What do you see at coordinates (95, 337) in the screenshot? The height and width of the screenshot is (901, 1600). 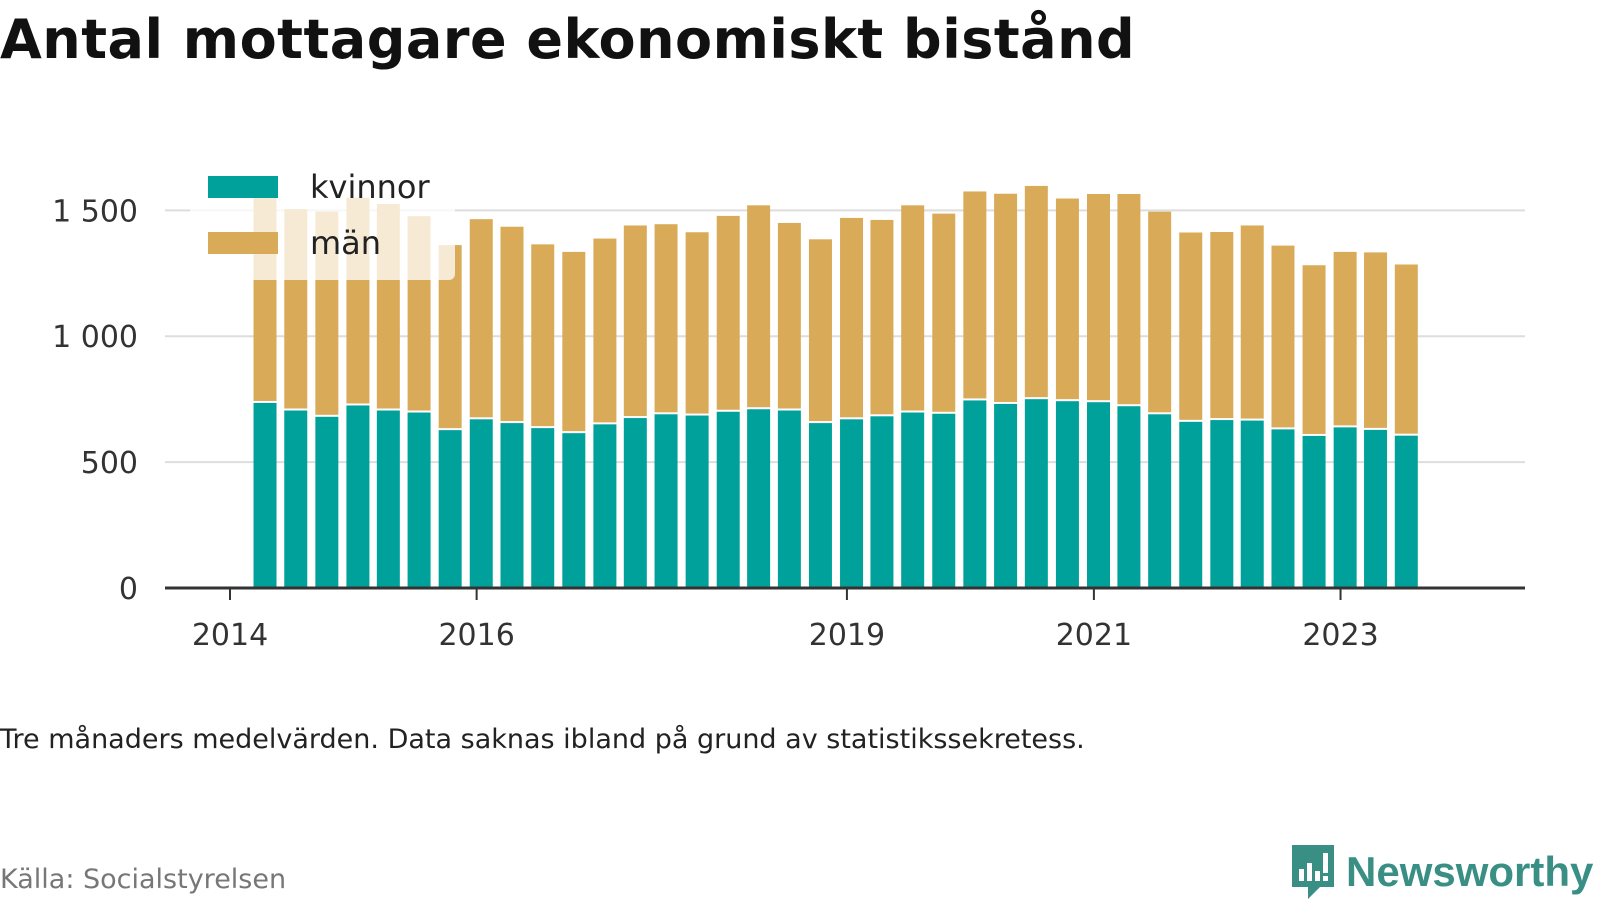 I see `y-tick-label: 1 000` at bounding box center [95, 337].